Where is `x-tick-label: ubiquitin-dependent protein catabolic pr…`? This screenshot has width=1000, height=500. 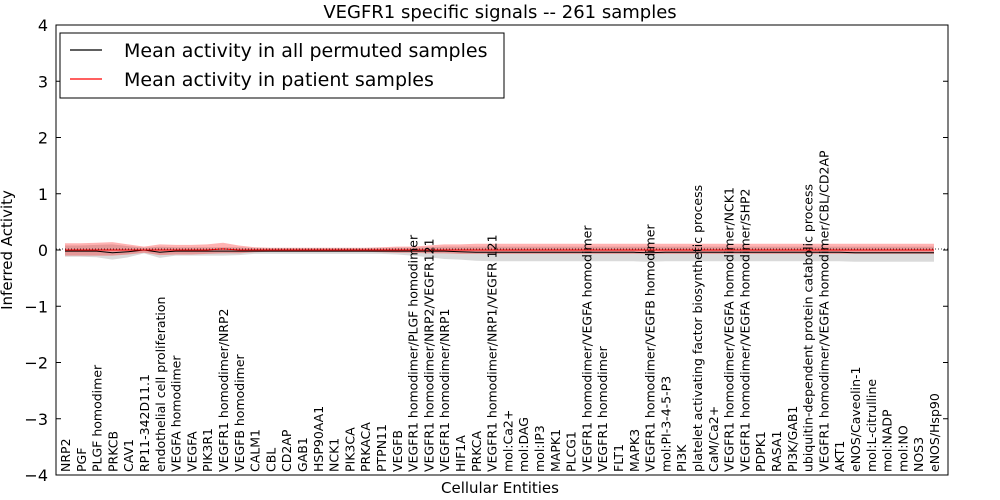
x-tick-label: ubiquitin-dependent protein catabolic pr… is located at coordinates (808, 328).